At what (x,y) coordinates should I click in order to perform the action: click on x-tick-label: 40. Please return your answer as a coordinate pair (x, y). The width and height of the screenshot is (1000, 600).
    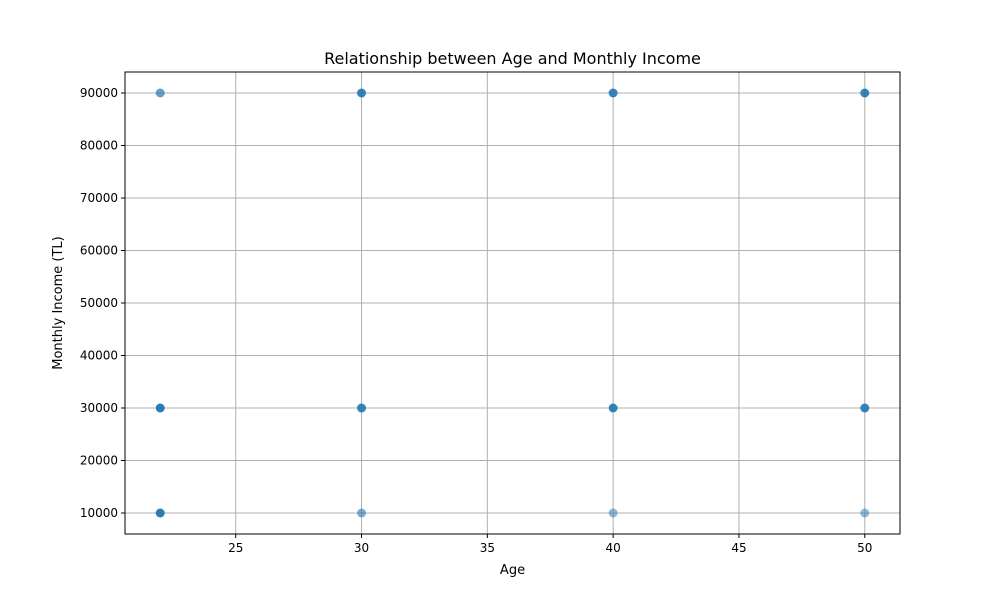
    Looking at the image, I should click on (613, 548).